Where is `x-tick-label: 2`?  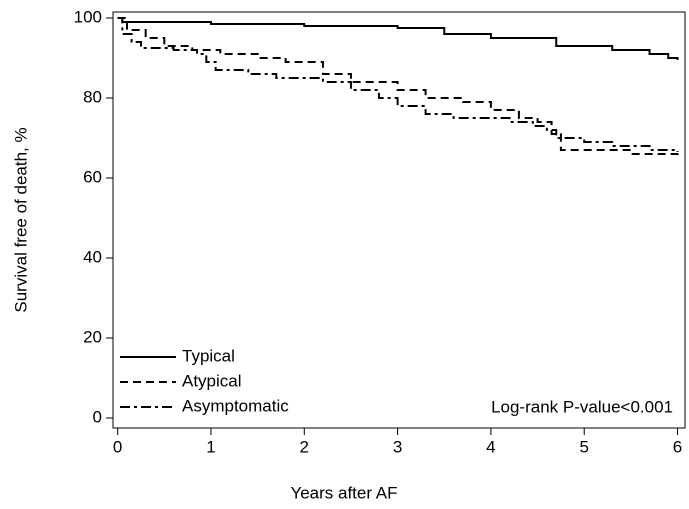 x-tick-label: 2 is located at coordinates (304, 446).